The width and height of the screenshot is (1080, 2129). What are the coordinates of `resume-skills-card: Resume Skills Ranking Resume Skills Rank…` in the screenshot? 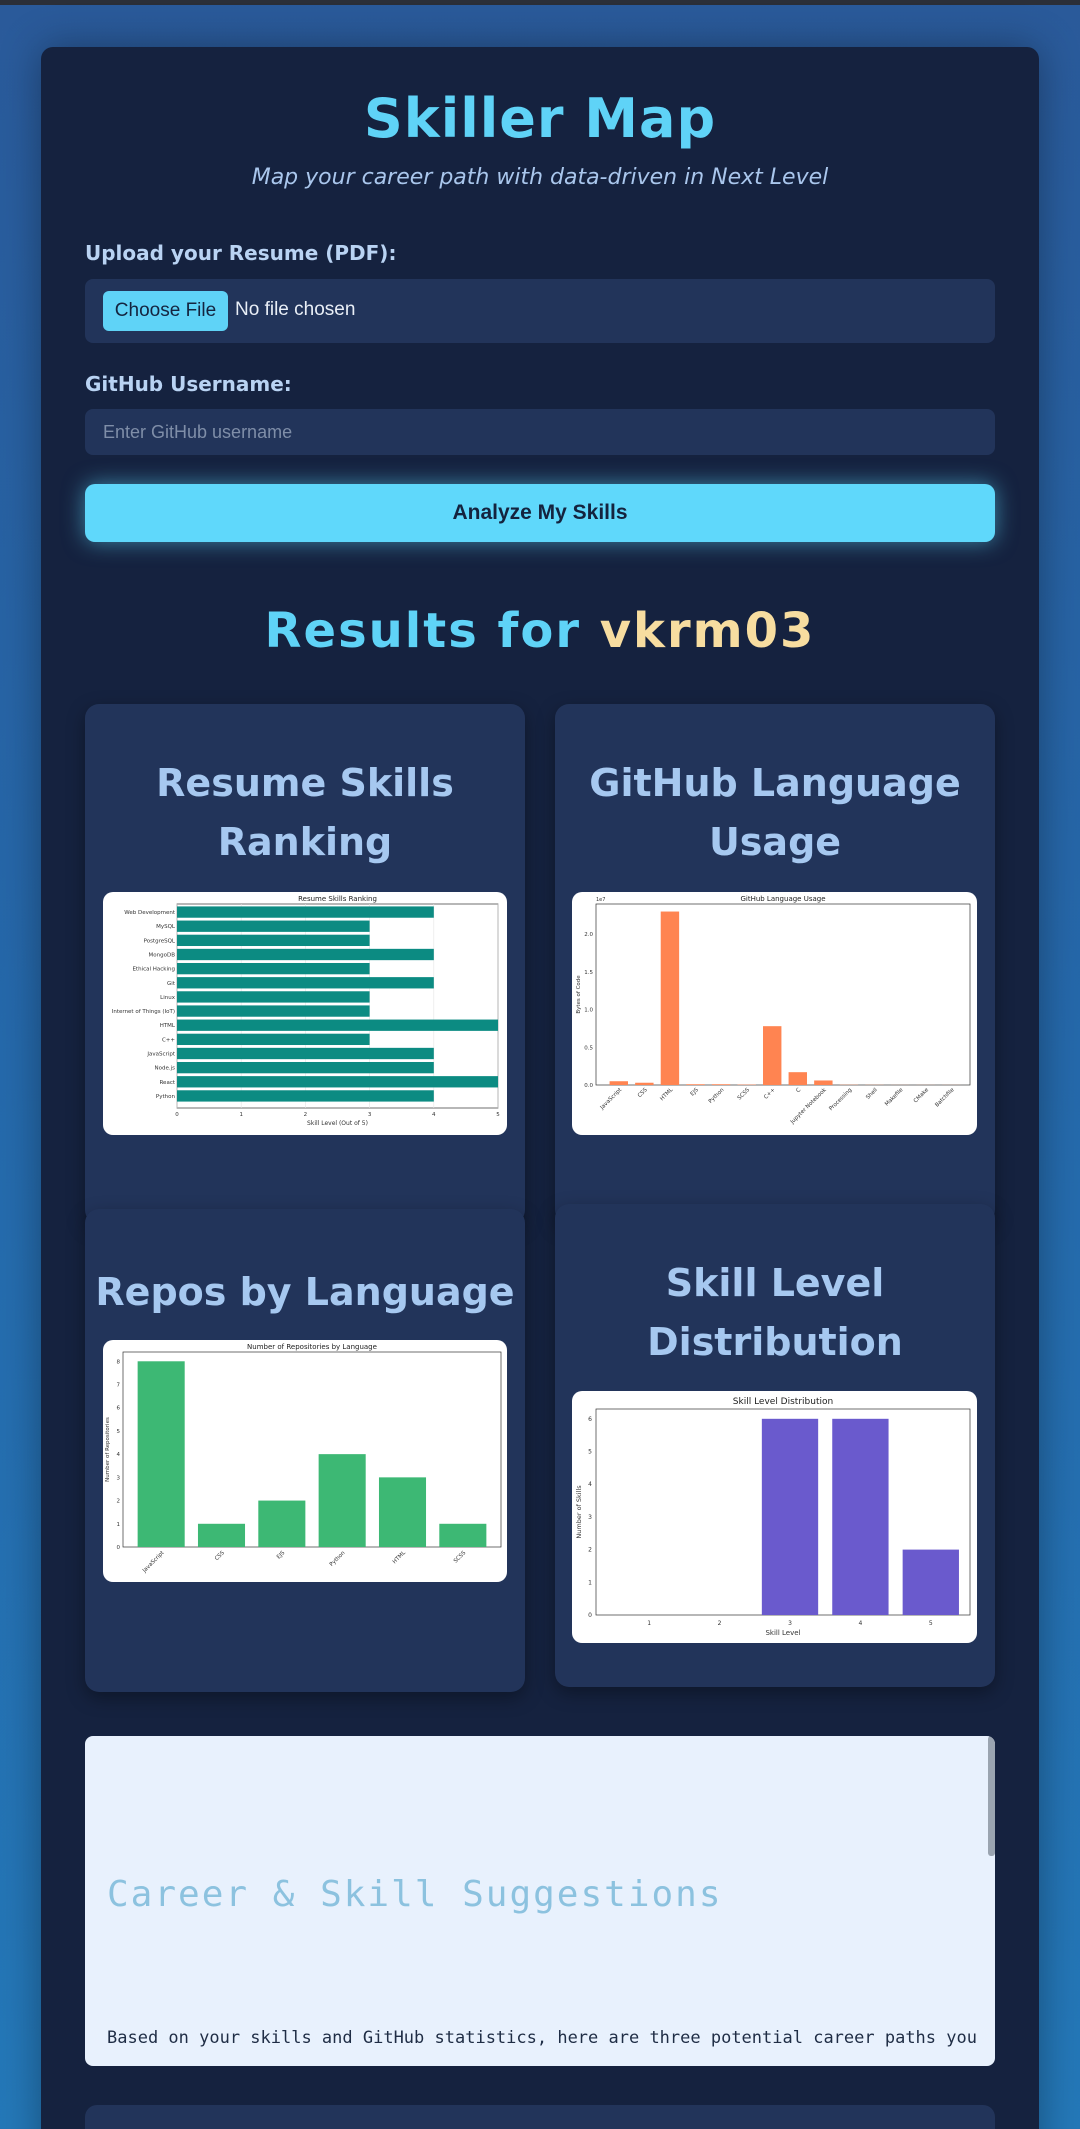 It's located at (305, 964).